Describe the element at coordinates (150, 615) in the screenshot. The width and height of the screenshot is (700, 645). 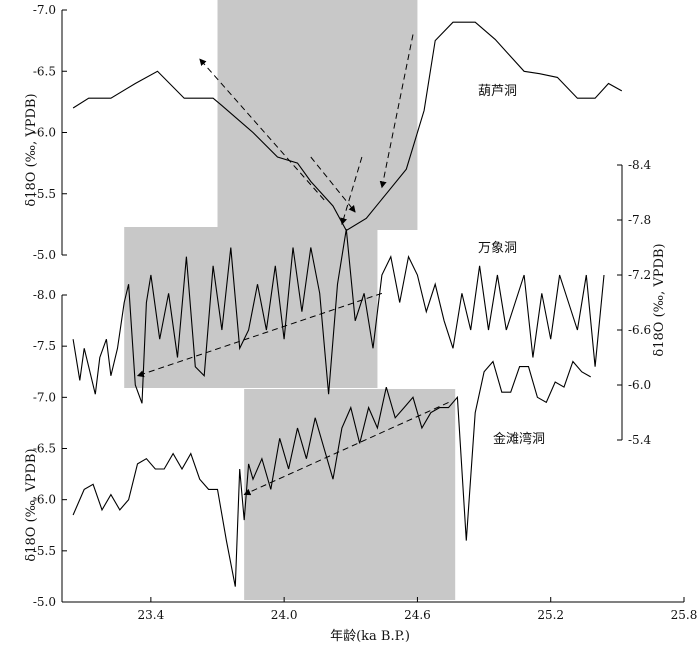
I see `x-tick-label: 23.4` at that location.